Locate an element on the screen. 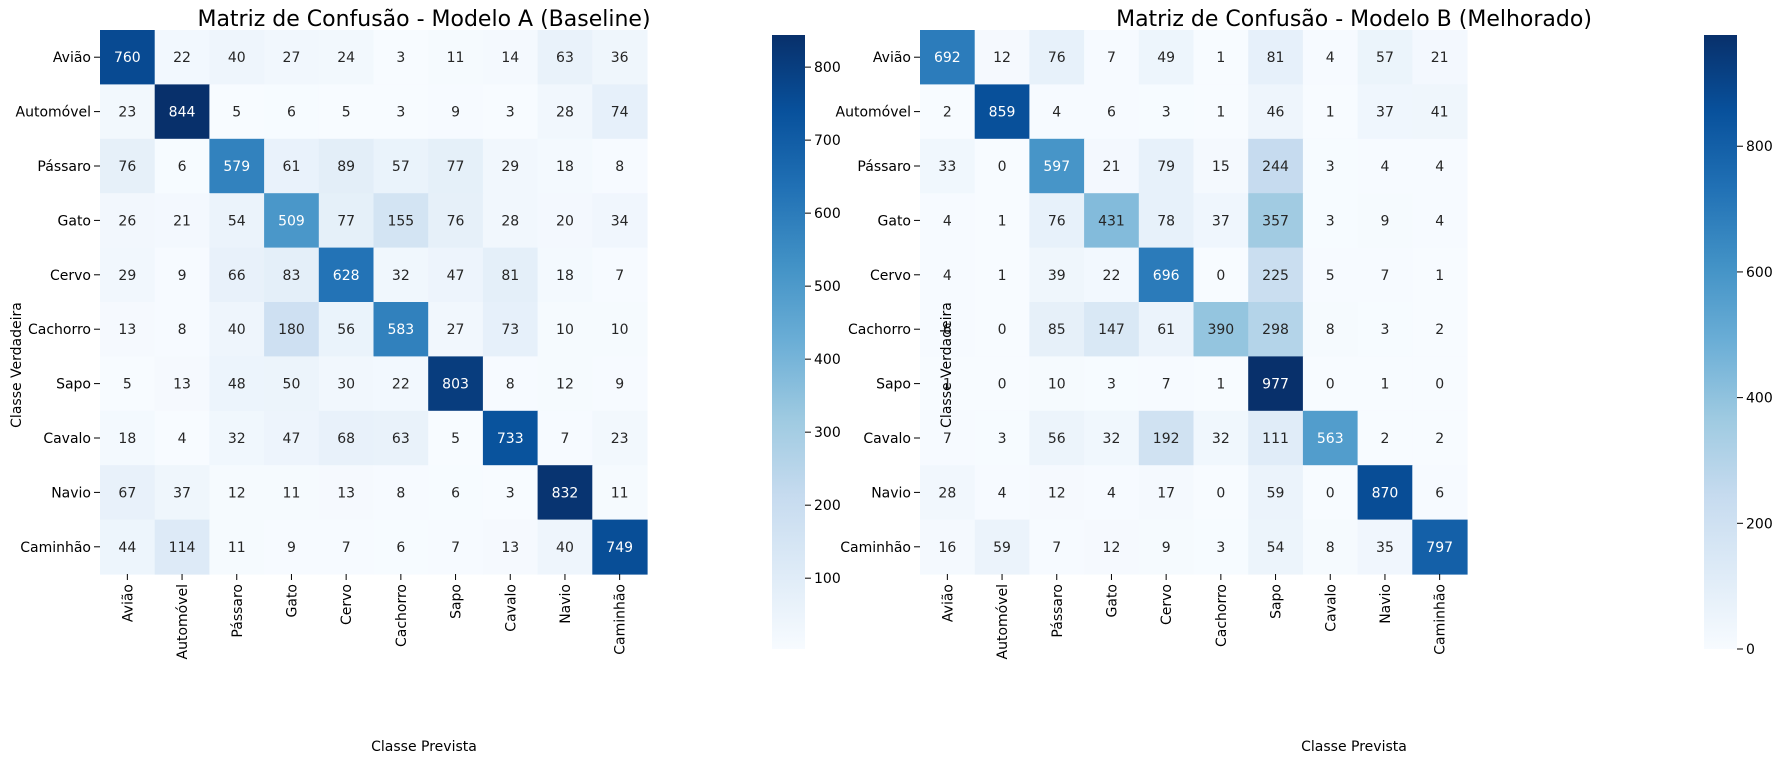 Image resolution: width=1779 pixels, height=764 pixels. cell-value-label: 47 is located at coordinates (292, 439).